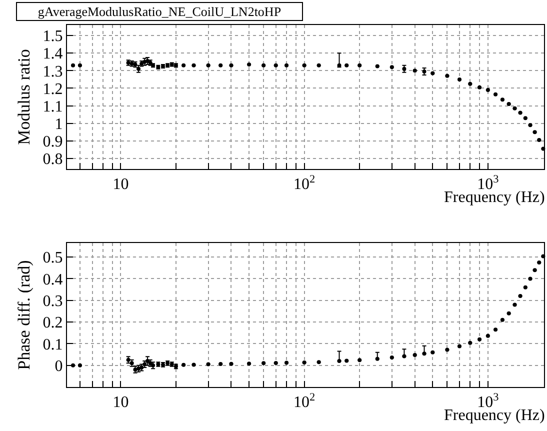 The height and width of the screenshot is (431, 547). I want to click on y-tick-label: 1.4, so click(52, 54).